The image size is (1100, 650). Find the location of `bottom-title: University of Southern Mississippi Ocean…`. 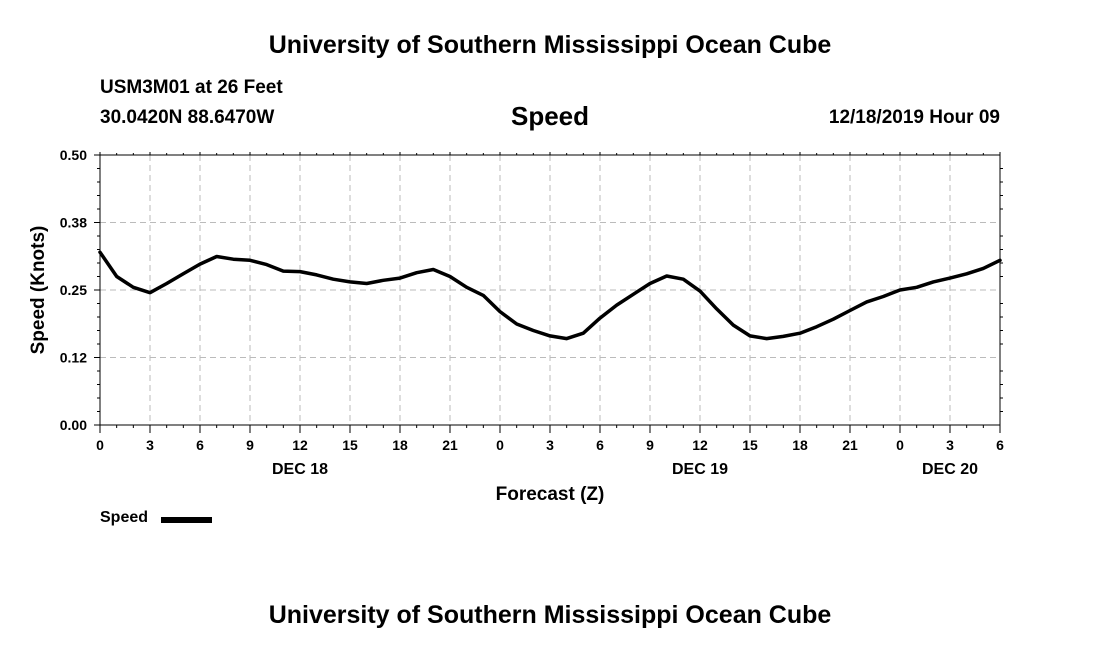

bottom-title: University of Southern Mississippi Ocean… is located at coordinates (550, 615).